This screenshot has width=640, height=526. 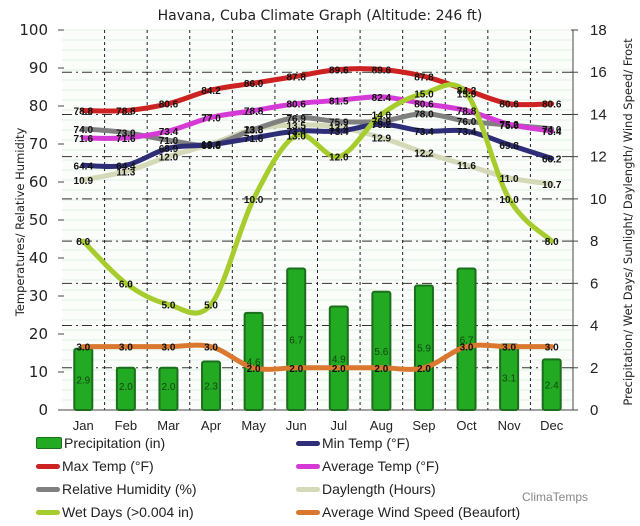 I want to click on legend-item-precipitation: Precipitation (in), so click(x=100, y=443).